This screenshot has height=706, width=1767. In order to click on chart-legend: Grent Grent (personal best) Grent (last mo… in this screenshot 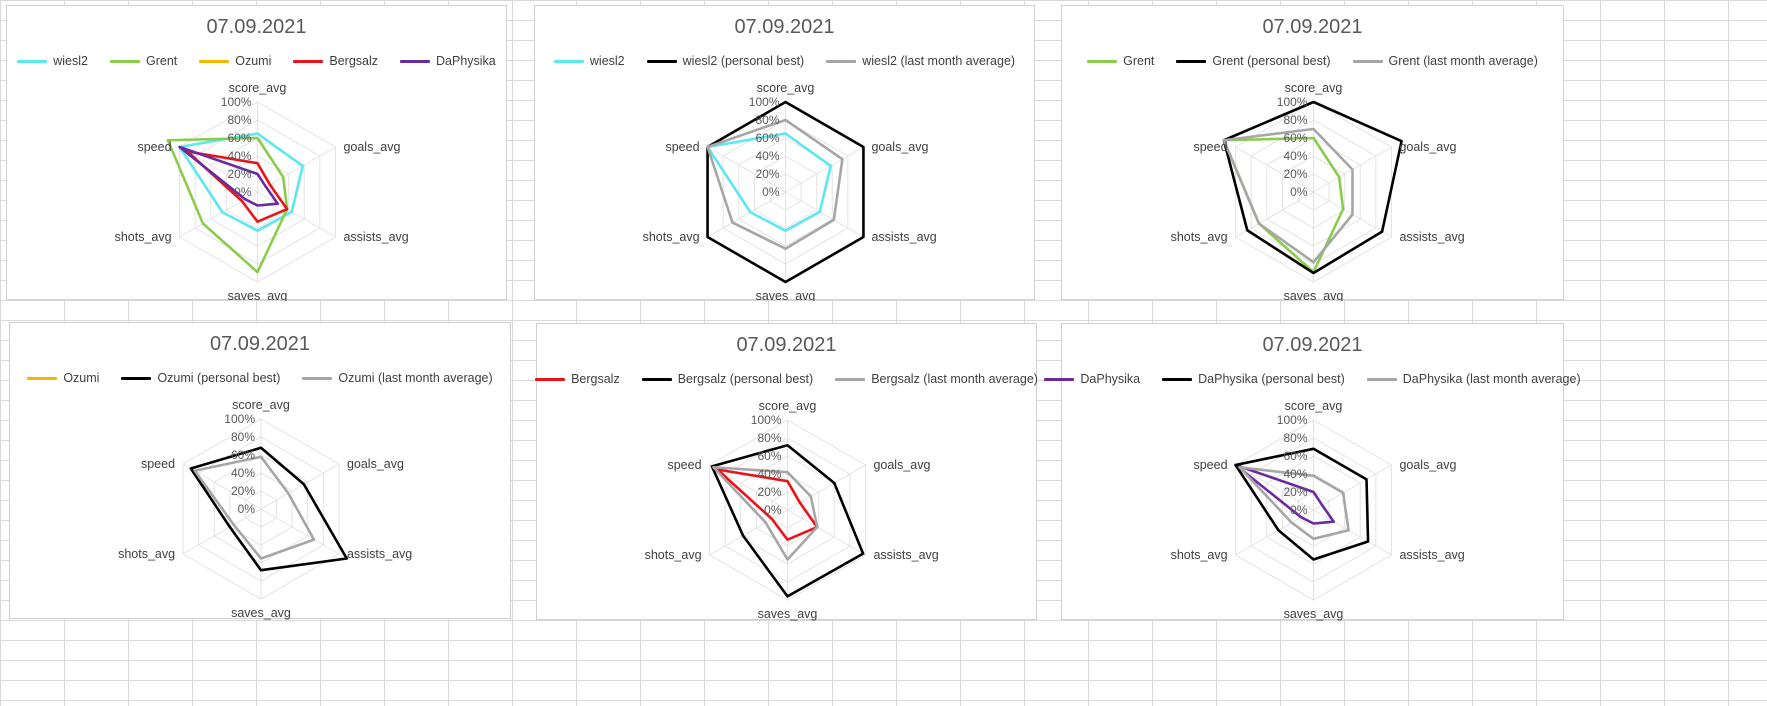, I will do `click(1312, 61)`.